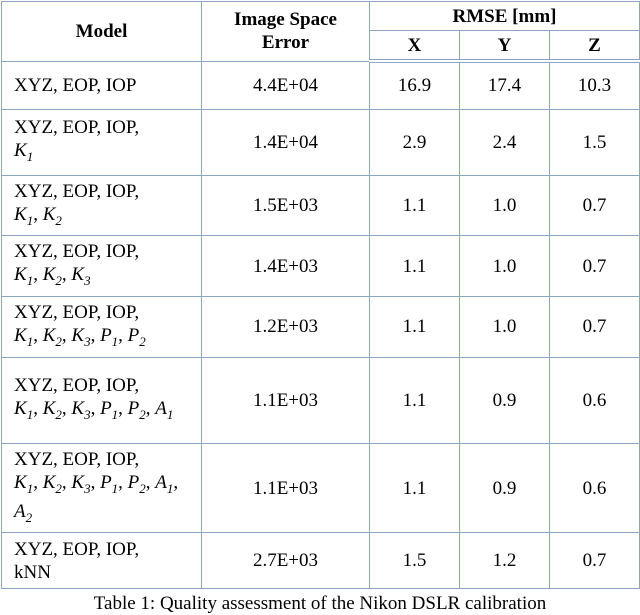  What do you see at coordinates (285, 561) in the screenshot?
I see `error-cell: 2.7E+03` at bounding box center [285, 561].